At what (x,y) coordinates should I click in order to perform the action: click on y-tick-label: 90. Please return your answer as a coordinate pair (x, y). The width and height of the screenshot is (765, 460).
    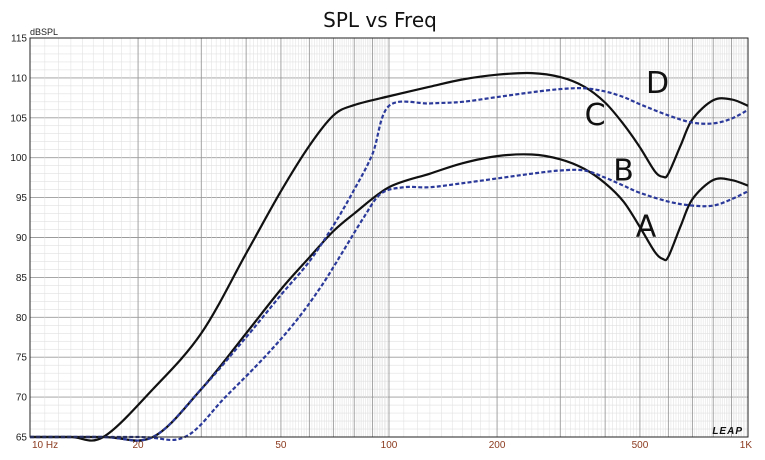
    Looking at the image, I should click on (22, 238).